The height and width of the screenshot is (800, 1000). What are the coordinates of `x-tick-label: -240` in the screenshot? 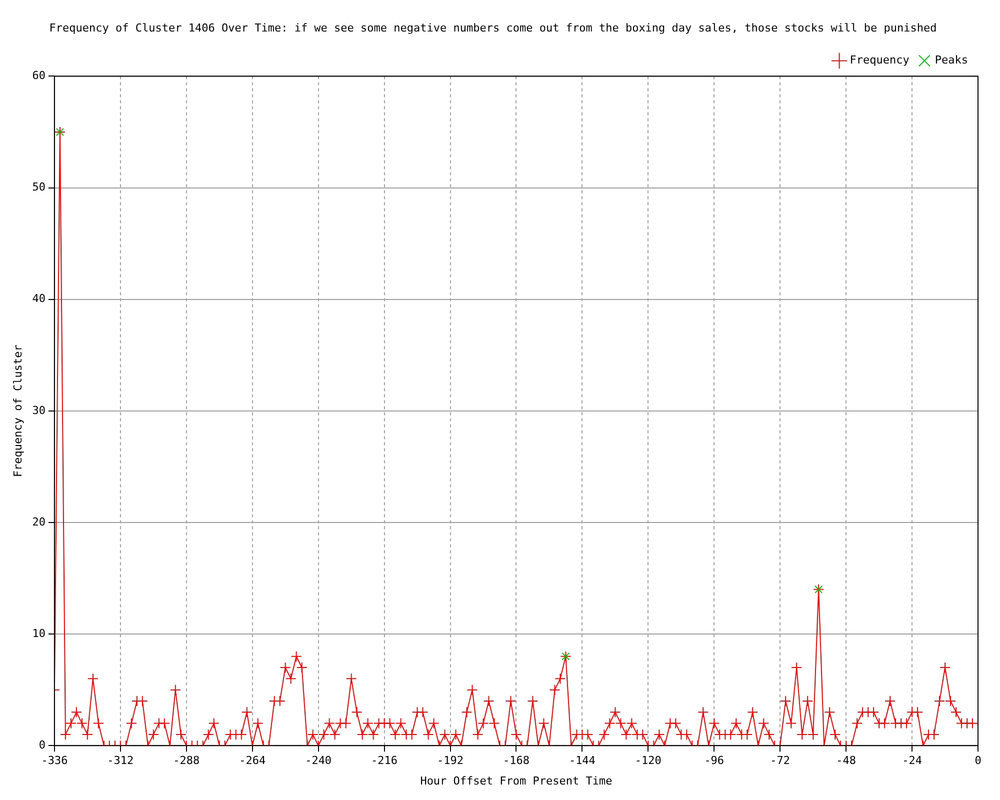 It's located at (318, 761).